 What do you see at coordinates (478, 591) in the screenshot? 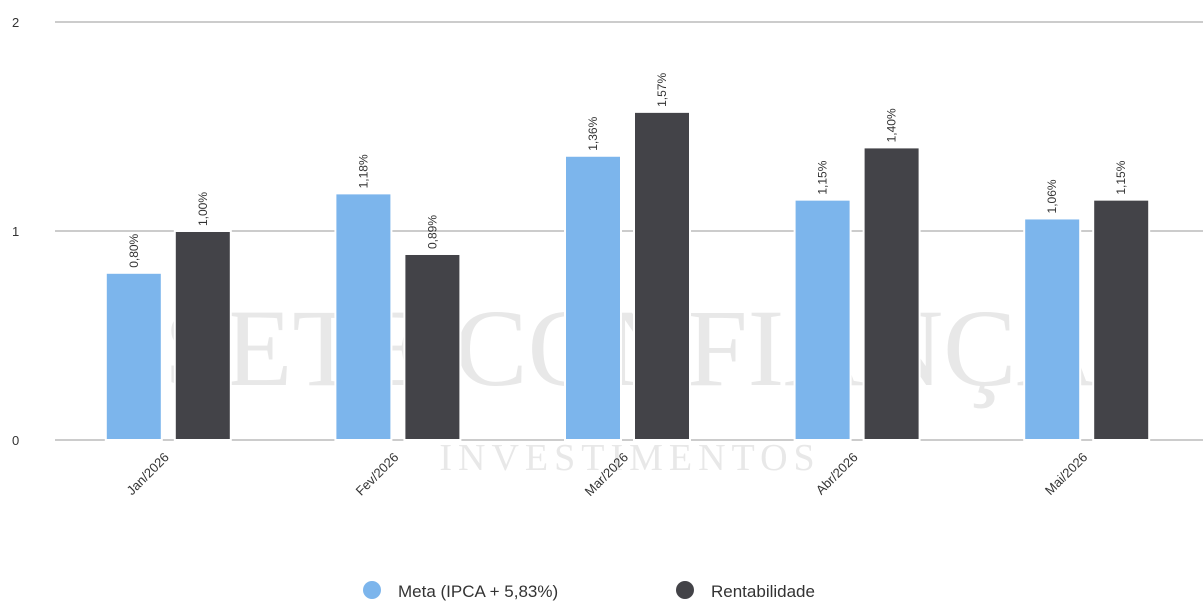
I see `legend-label: Meta (IPCA + 5,83%)` at bounding box center [478, 591].